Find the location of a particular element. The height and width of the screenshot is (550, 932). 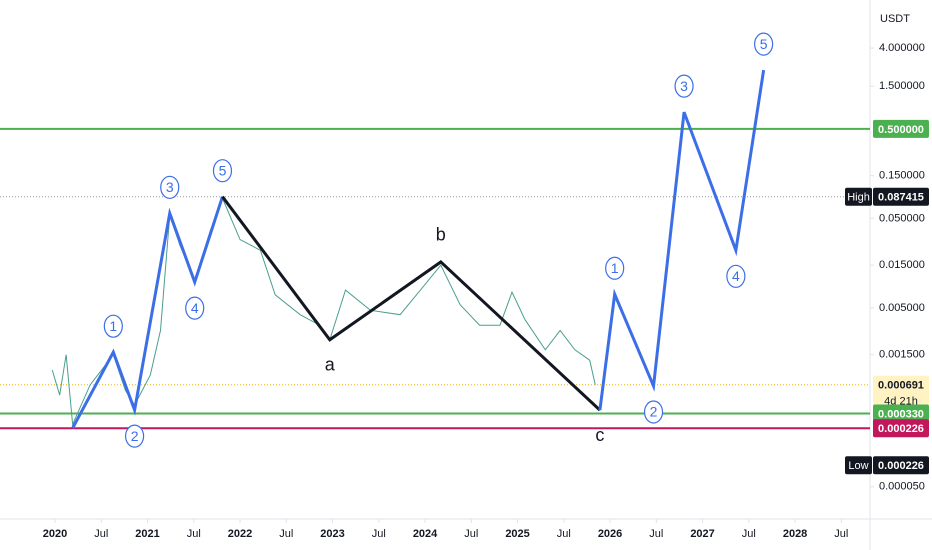

y-tick-label: 0.050000 is located at coordinates (902, 218).